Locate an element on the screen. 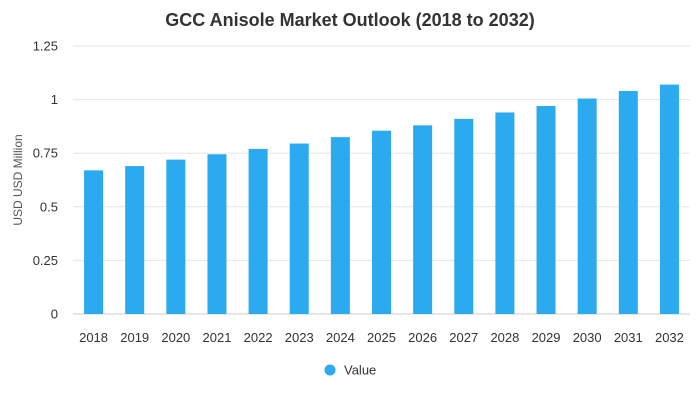  bar-2030 is located at coordinates (587, 206).